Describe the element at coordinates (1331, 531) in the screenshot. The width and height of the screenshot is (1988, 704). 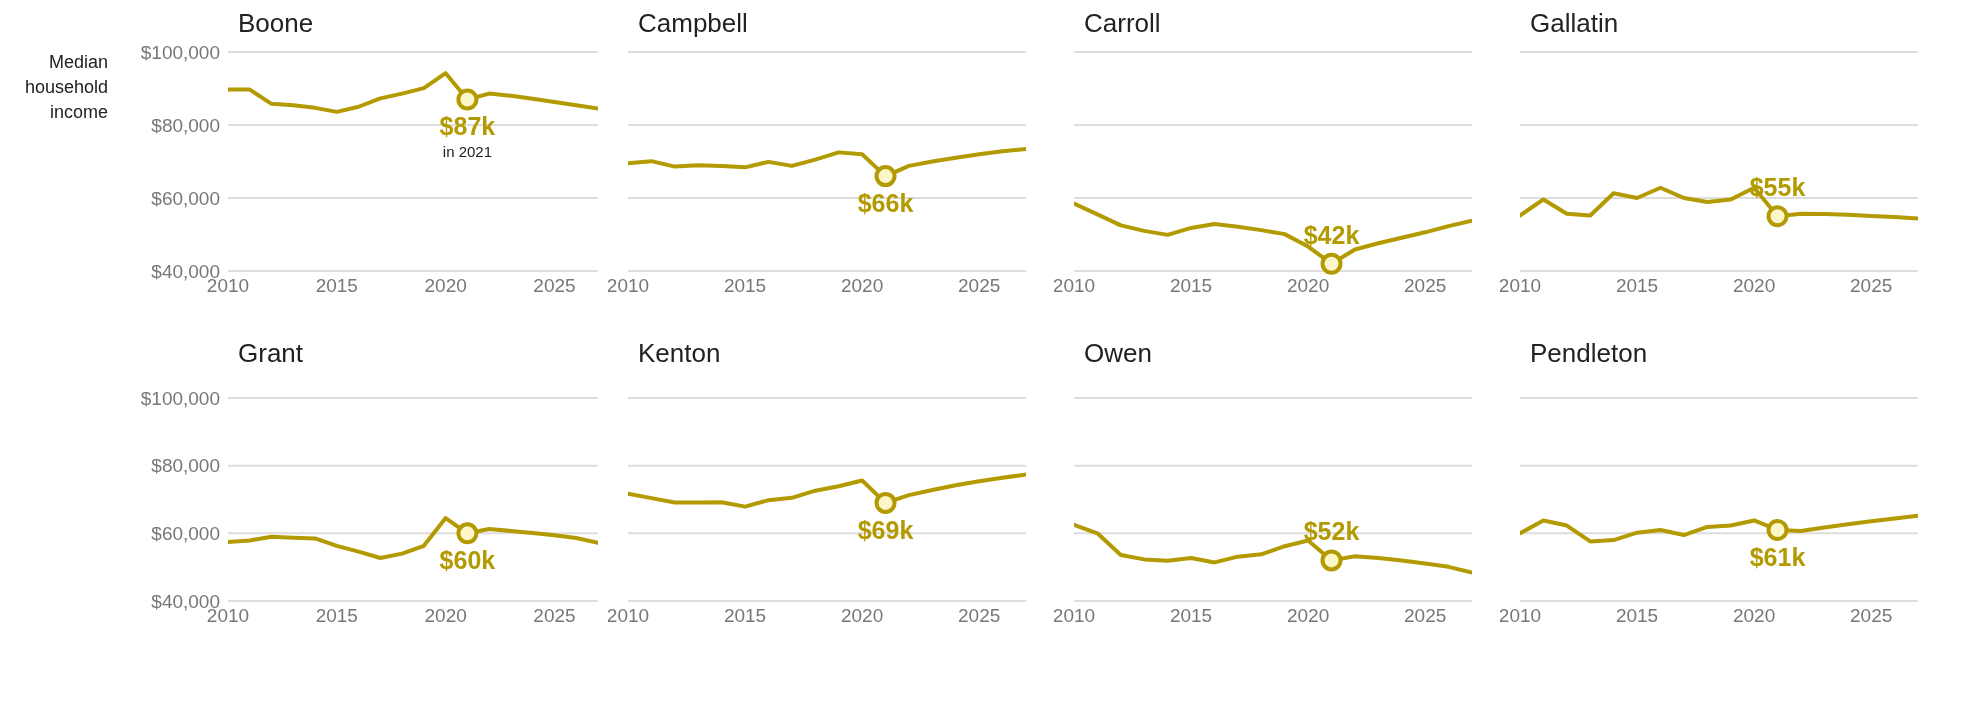
I see `data-label: $52k` at that location.